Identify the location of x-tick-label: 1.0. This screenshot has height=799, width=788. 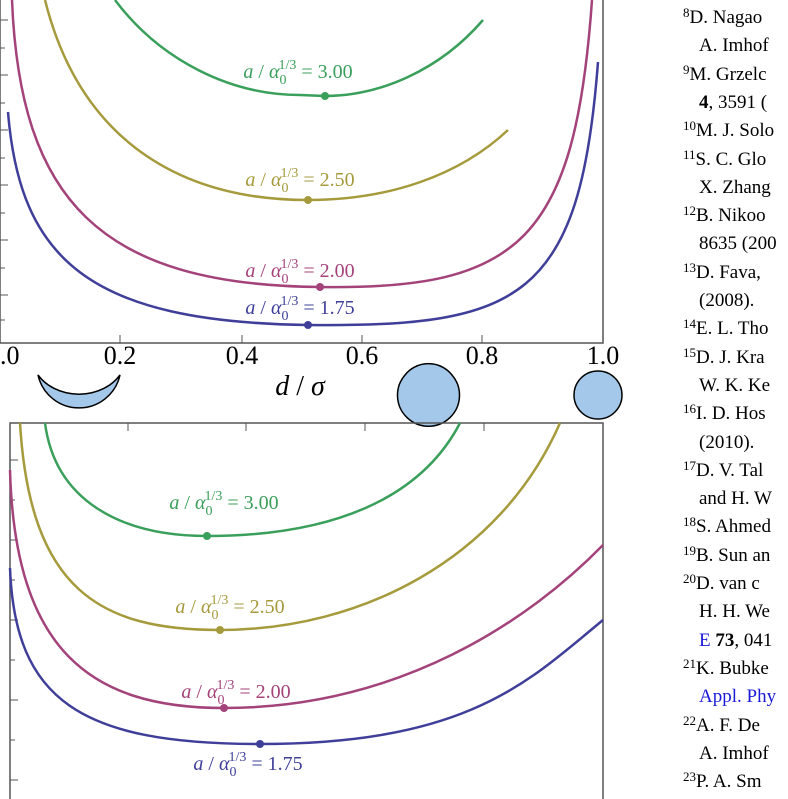
(603, 355).